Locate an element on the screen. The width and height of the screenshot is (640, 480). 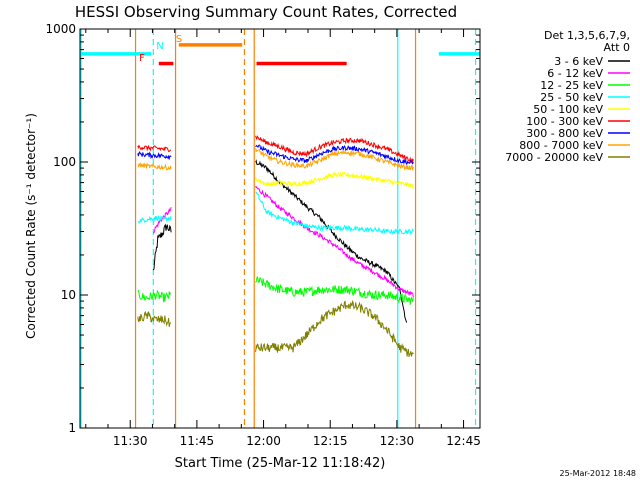
y-tick-label: 10 is located at coordinates (68, 295).